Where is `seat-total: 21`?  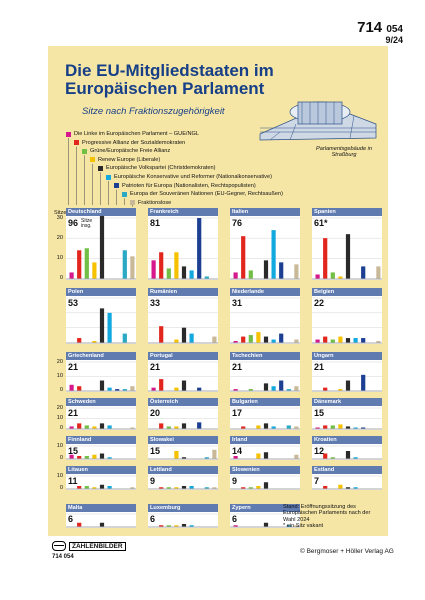
seat-total: 21 is located at coordinates (73, 413).